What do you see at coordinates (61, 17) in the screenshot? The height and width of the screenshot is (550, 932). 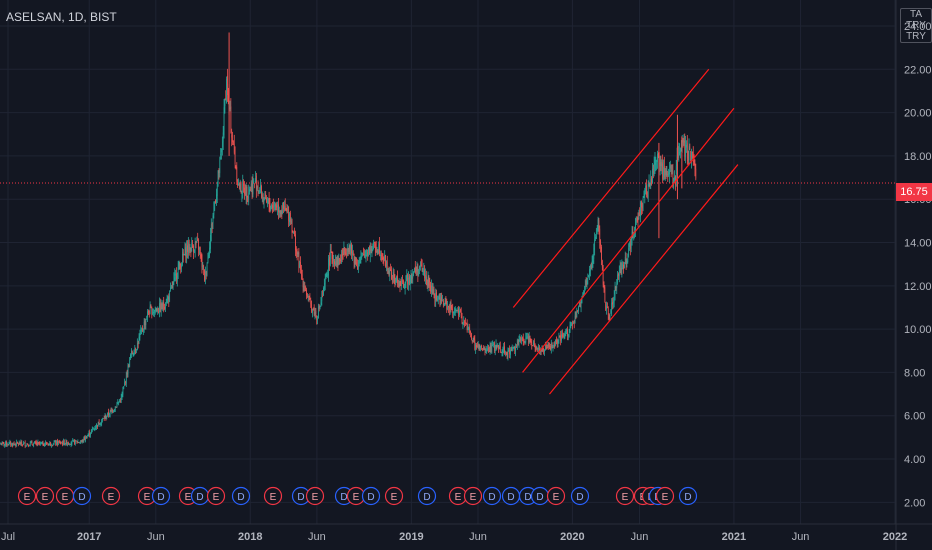 I see `symbol-title: ASELSAN, 1D, BIST` at bounding box center [61, 17].